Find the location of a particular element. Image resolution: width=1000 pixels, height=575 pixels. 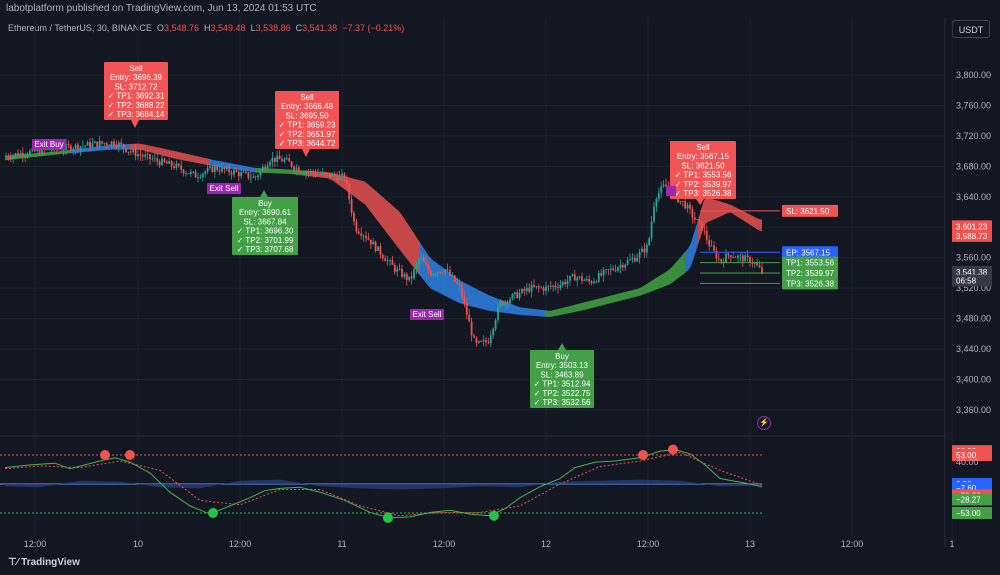

signal-line-text: ✓ TP1: 3553.56 is located at coordinates (703, 175).